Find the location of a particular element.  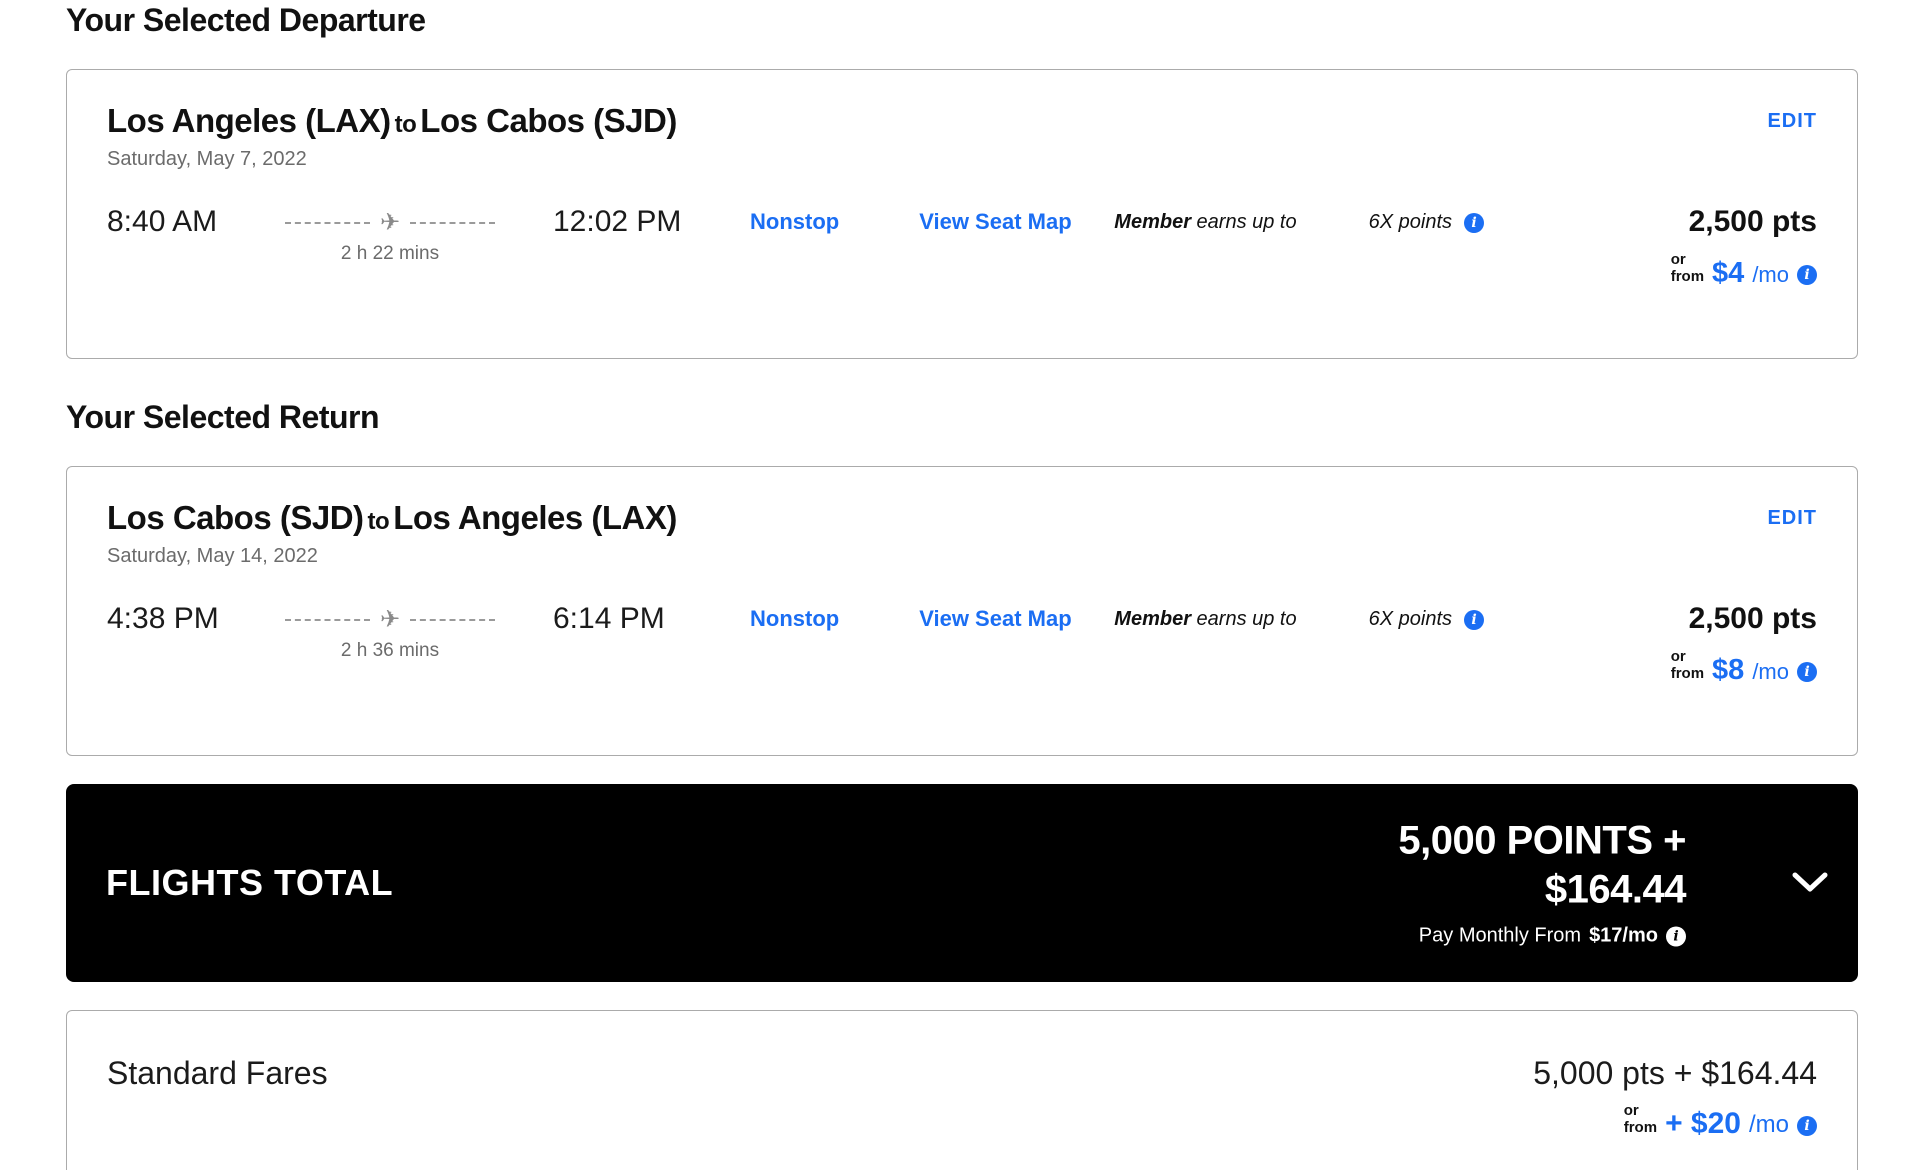

departure-nonstop-link: Nonstop is located at coordinates (795, 221).